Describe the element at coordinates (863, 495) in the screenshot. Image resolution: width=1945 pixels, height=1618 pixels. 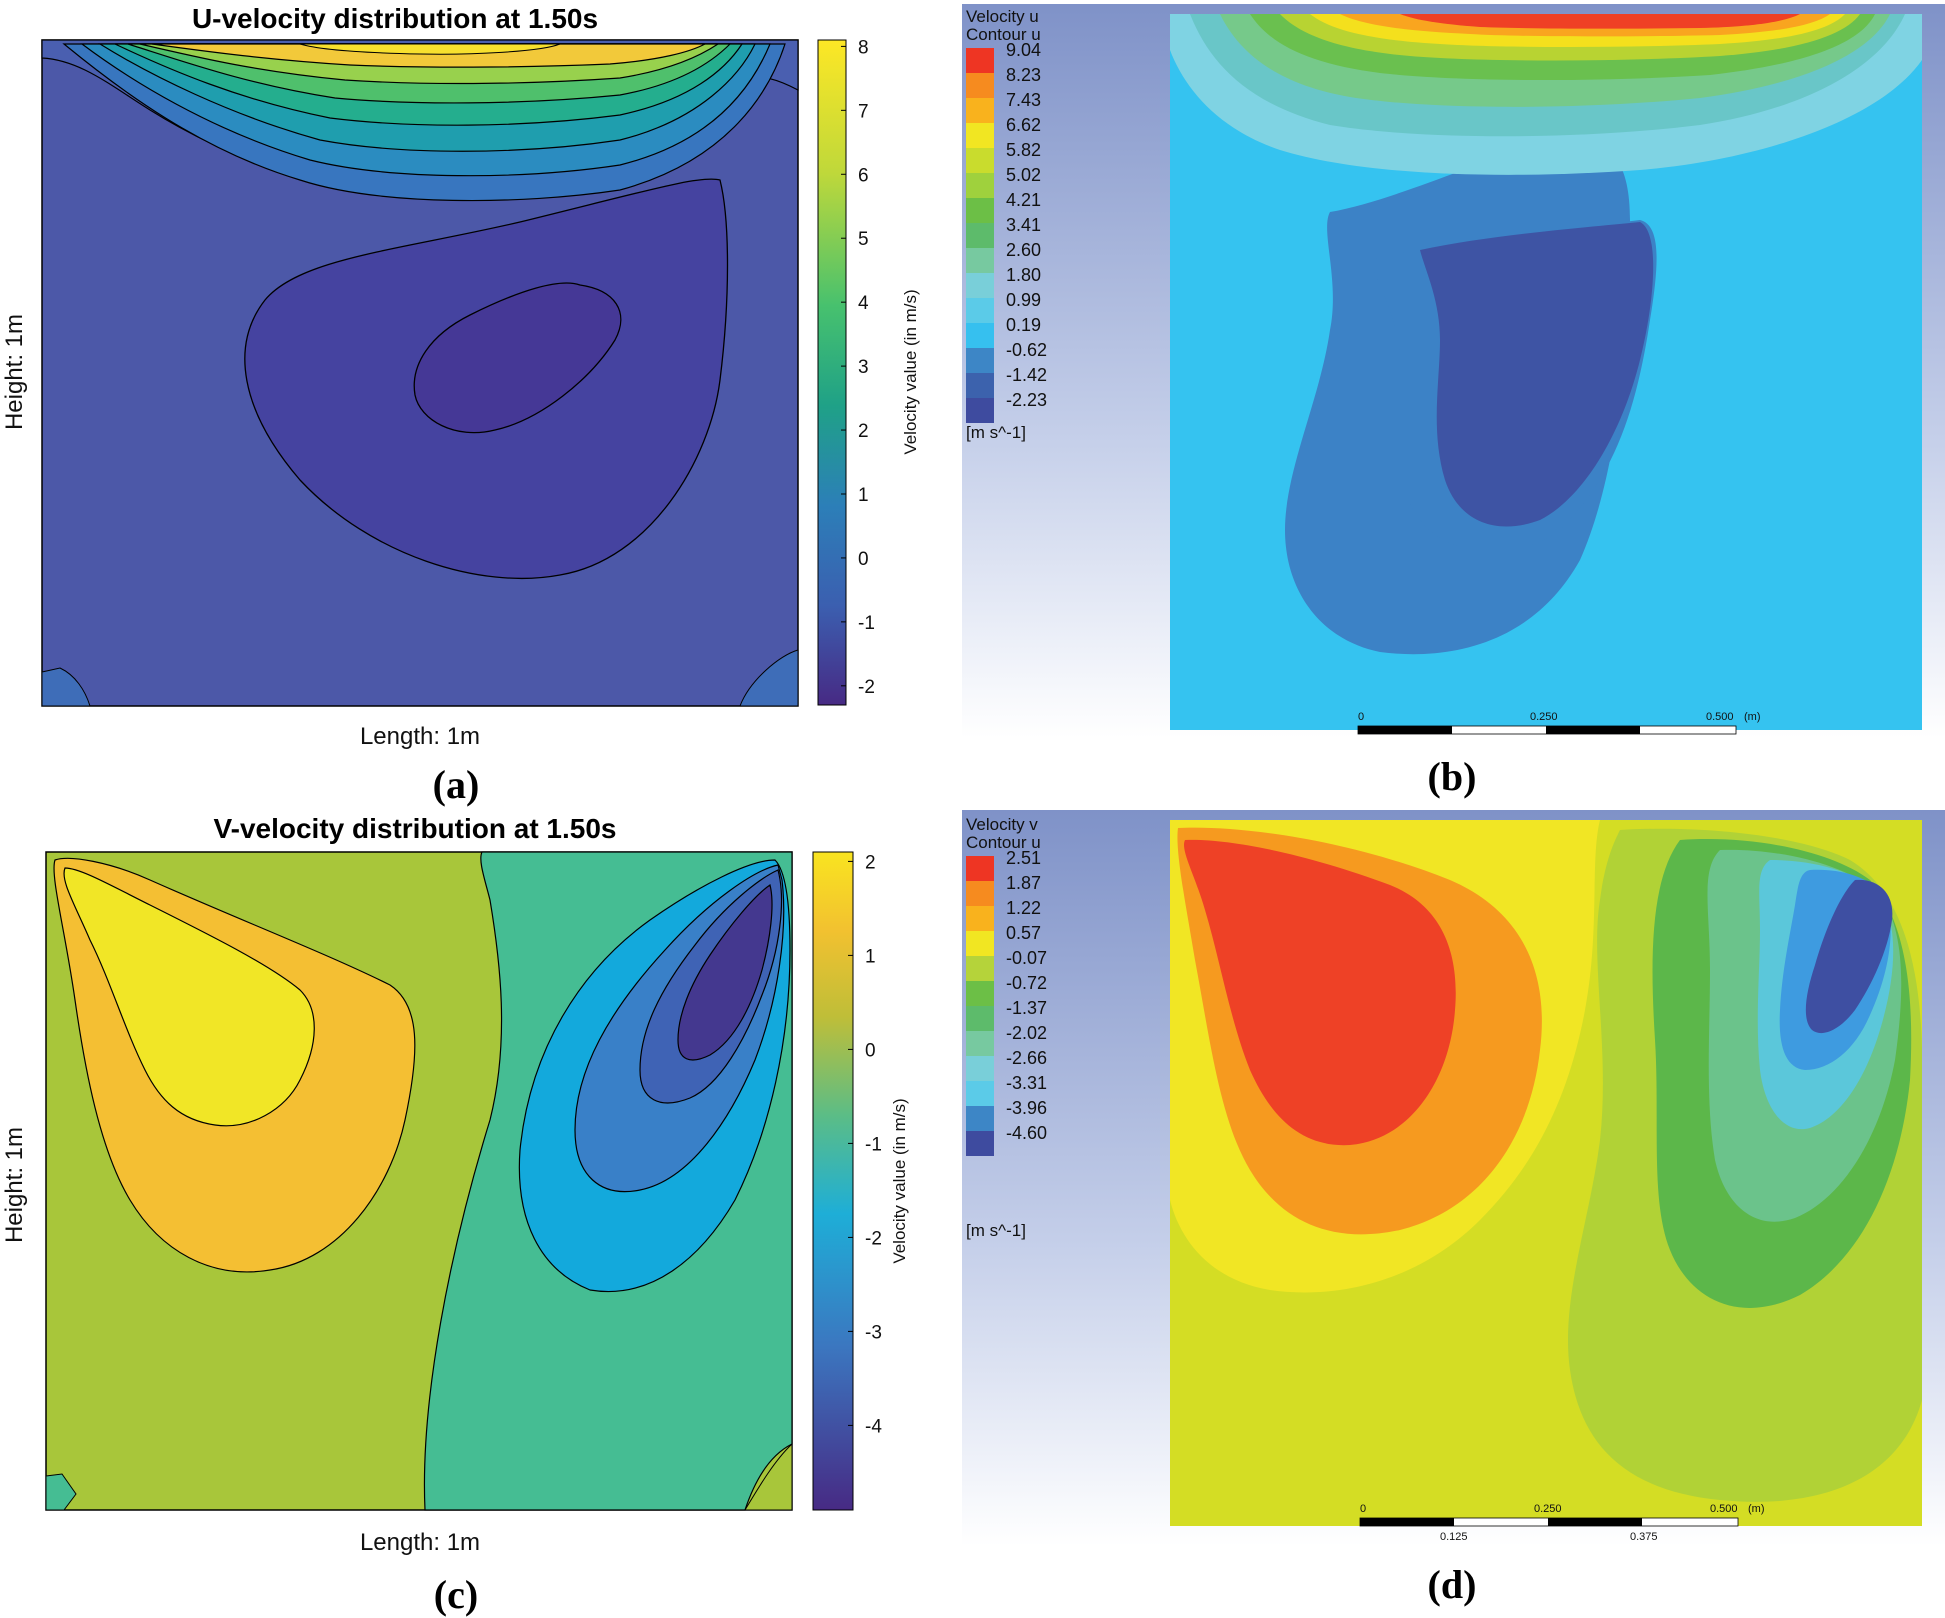
I see `colorbar-a-tick-label-7: 1` at that location.